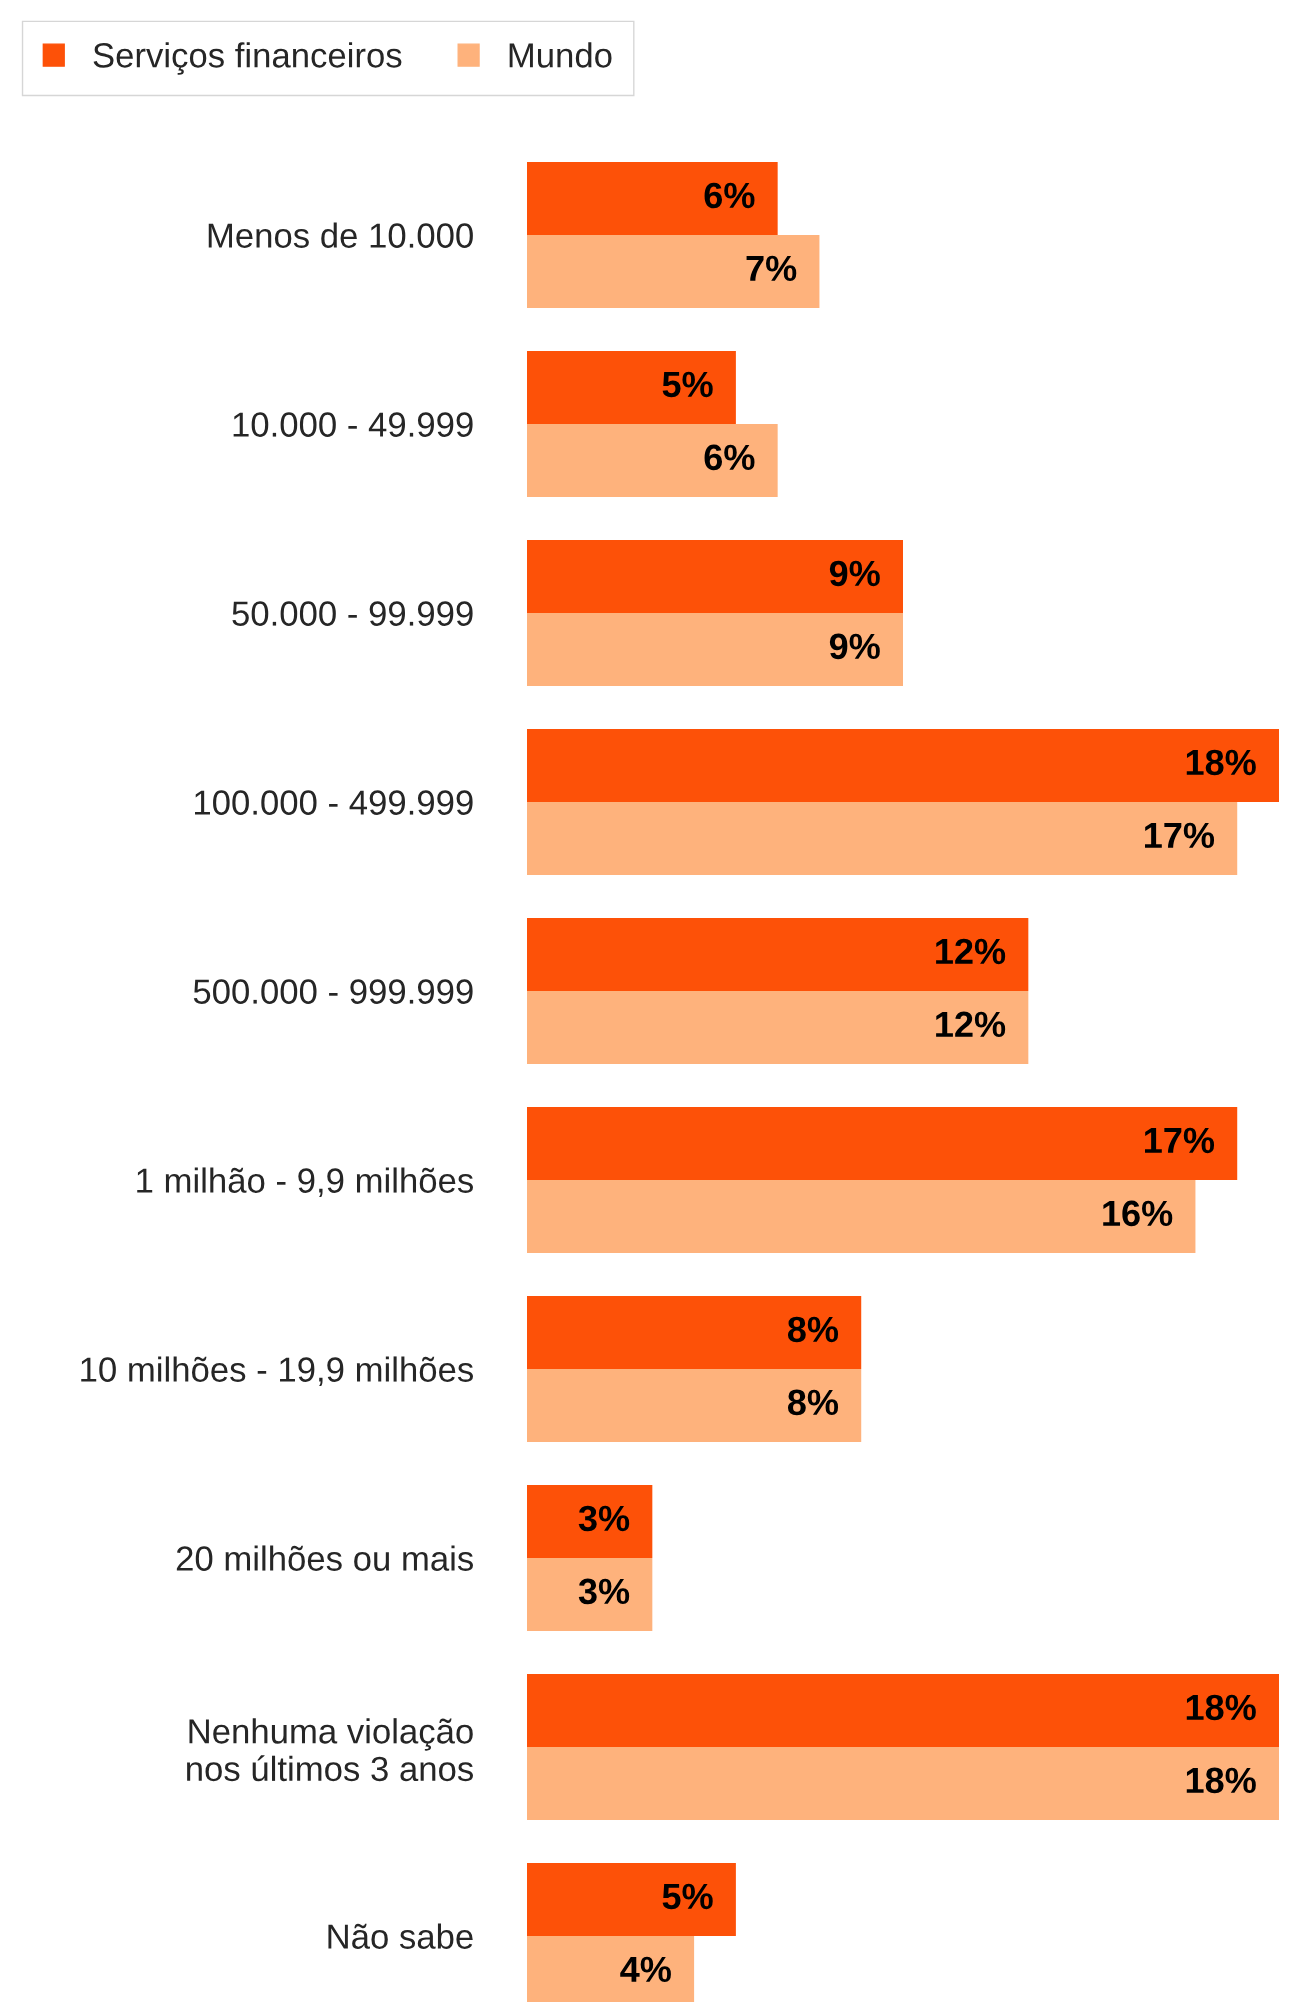 This screenshot has width=1289, height=2002. I want to click on y-tick-label: 500.000 - 999.999, so click(333, 991).